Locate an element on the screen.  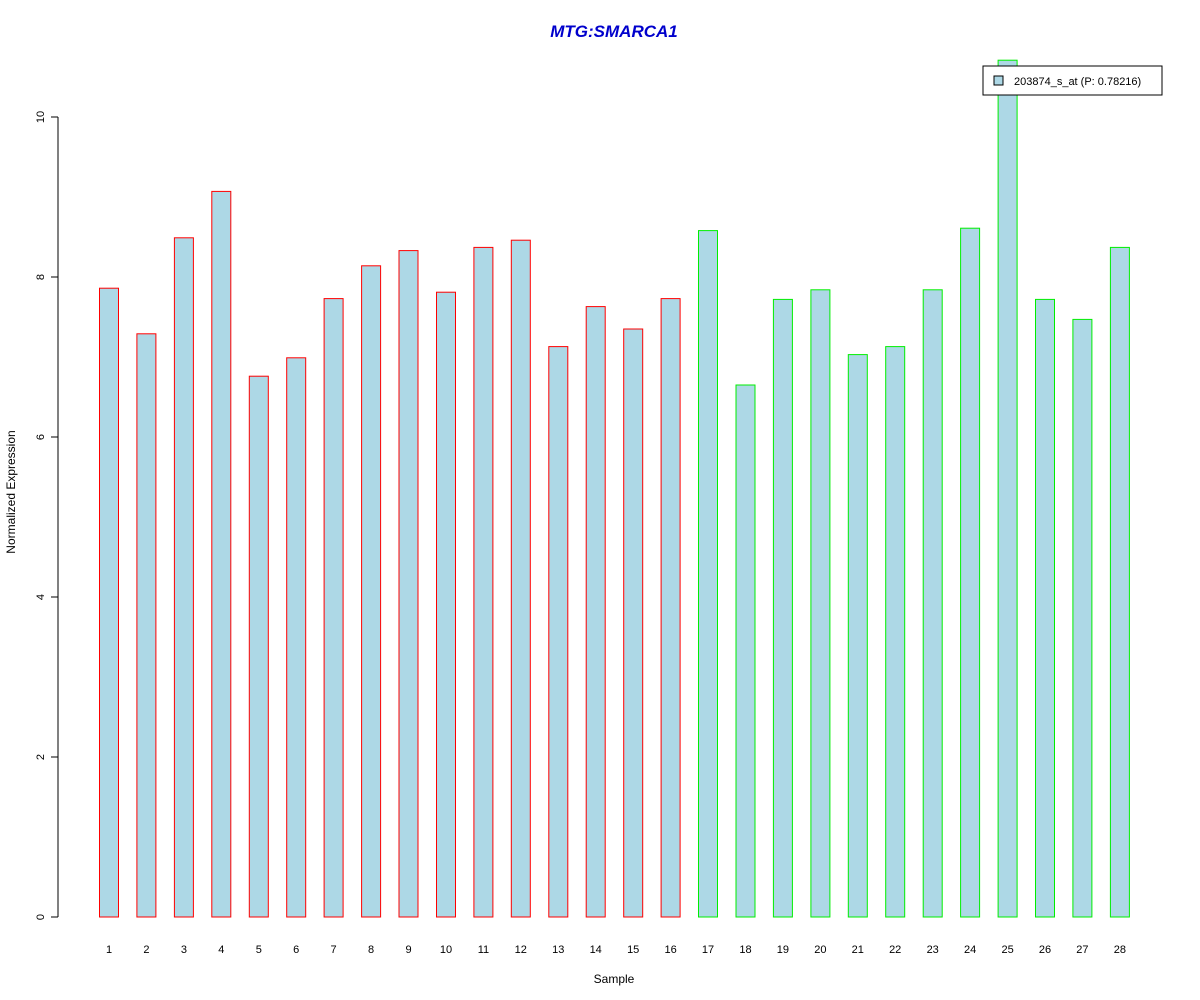
legend-box is located at coordinates (1072, 80).